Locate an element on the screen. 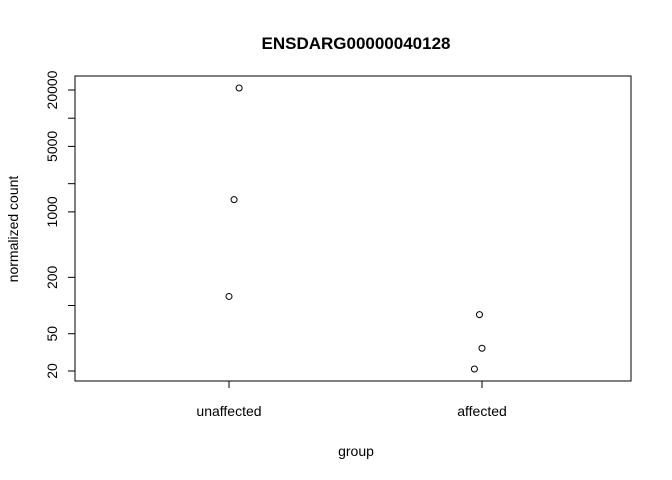 The image size is (672, 480). y-tick-label: 20 is located at coordinates (52, 371).